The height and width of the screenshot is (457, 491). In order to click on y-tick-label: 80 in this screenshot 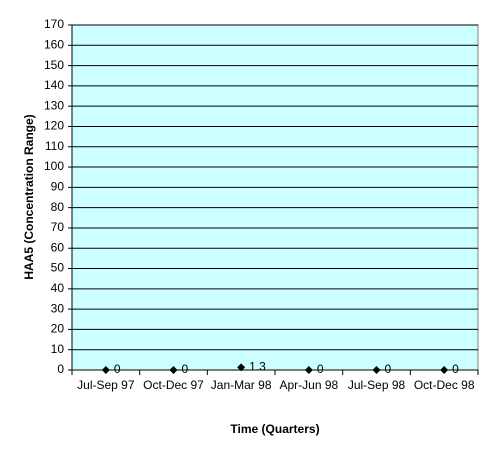, I will do `click(58, 207)`.